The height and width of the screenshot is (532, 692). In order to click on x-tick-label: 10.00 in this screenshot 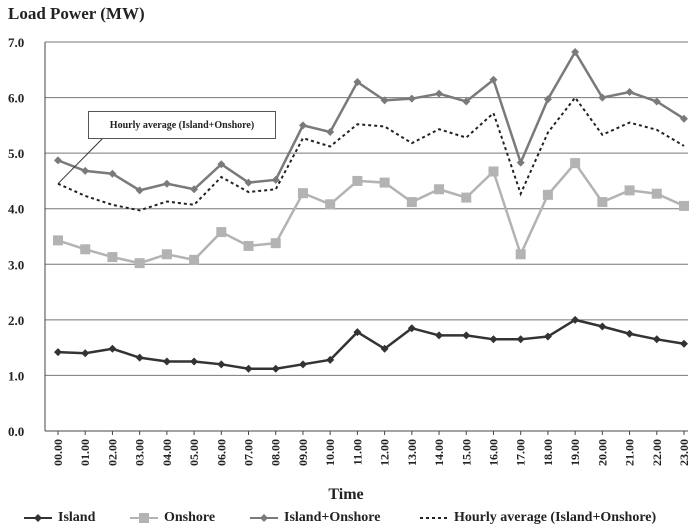, I will do `click(330, 452)`.